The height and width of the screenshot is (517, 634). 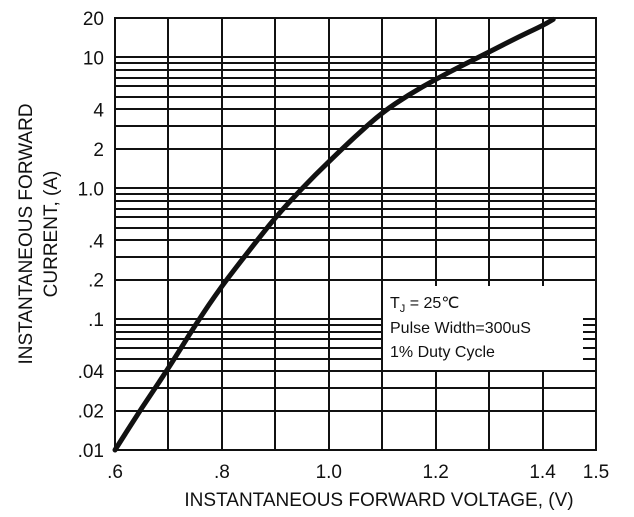 What do you see at coordinates (98, 110) in the screenshot?
I see `y-tick-label: 4` at bounding box center [98, 110].